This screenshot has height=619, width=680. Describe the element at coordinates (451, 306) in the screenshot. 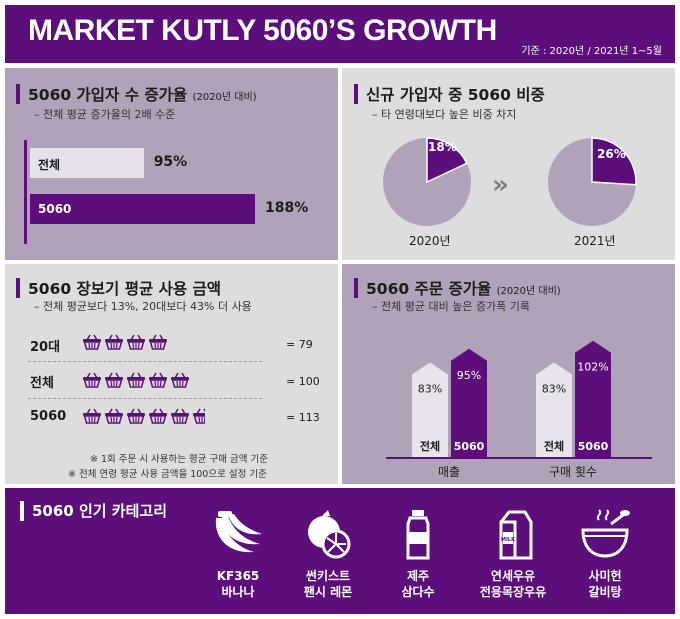

I see `panel-subtitle: – 전체 평균 대비 높은 증가폭 기록` at that location.